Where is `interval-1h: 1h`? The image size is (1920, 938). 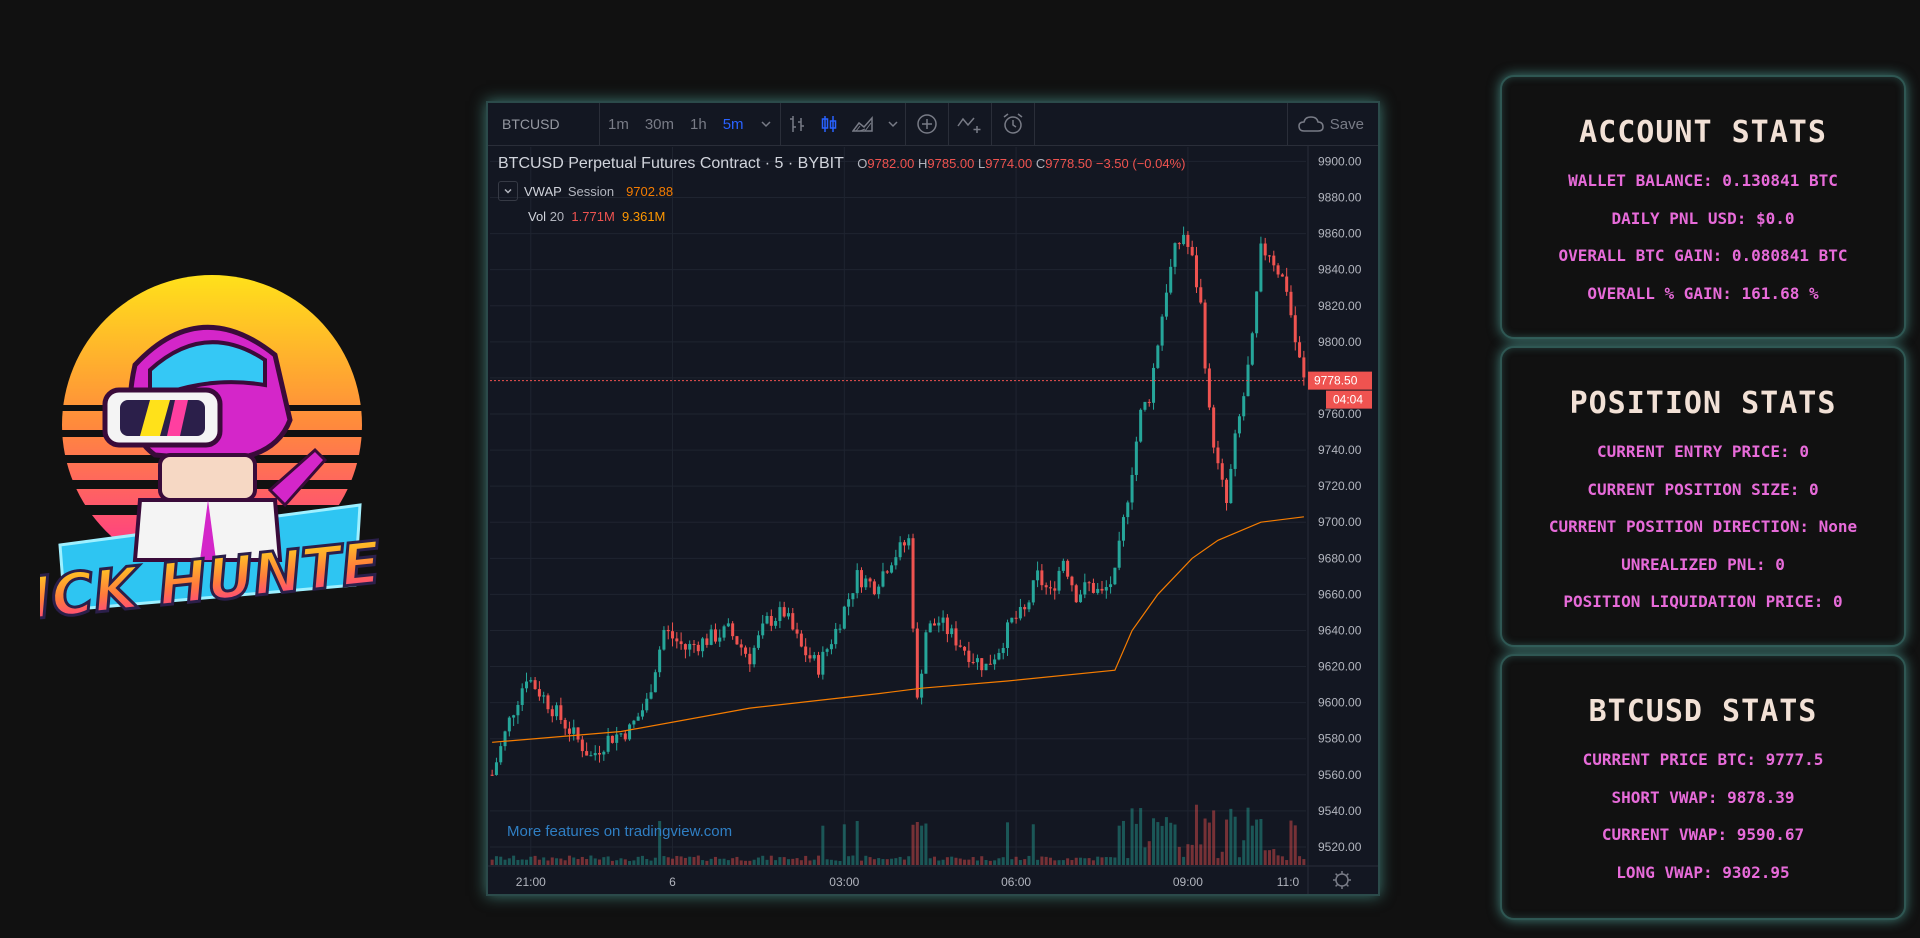 interval-1h: 1h is located at coordinates (698, 124).